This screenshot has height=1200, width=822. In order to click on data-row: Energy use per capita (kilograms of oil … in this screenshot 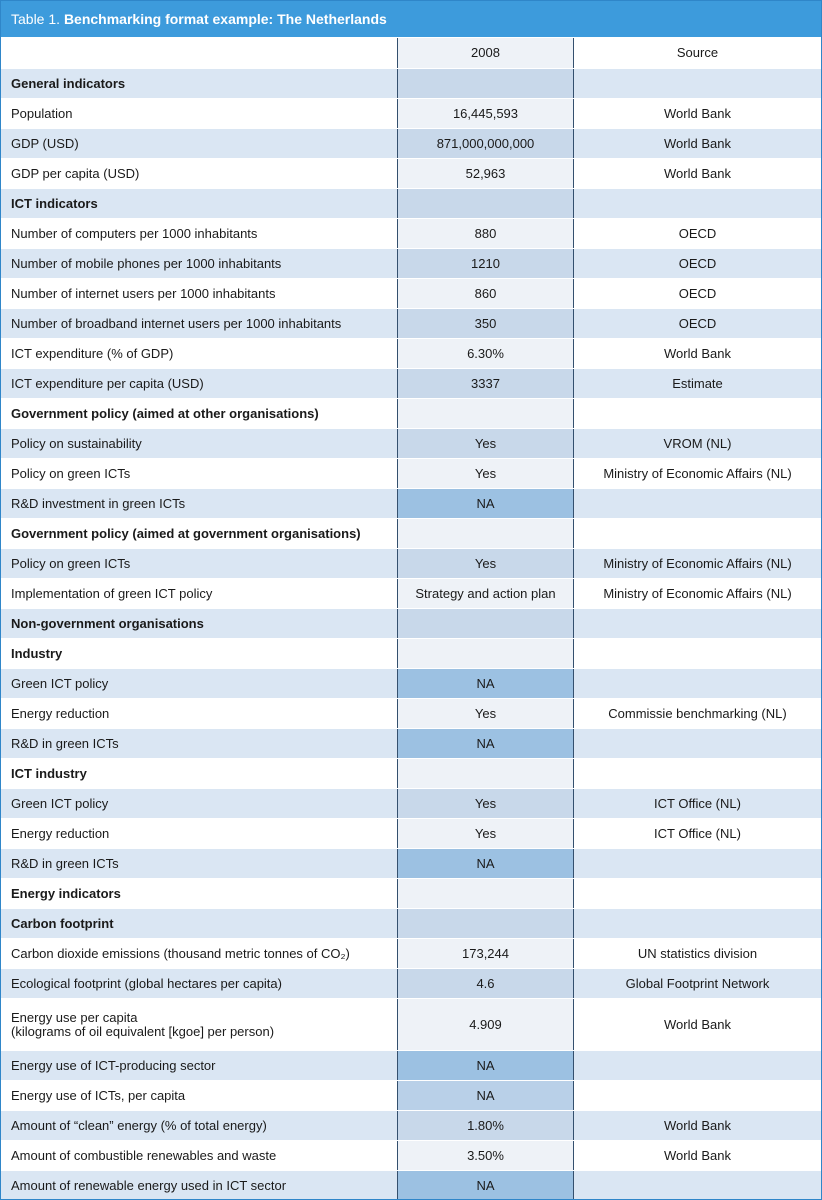, I will do `click(411, 1024)`.